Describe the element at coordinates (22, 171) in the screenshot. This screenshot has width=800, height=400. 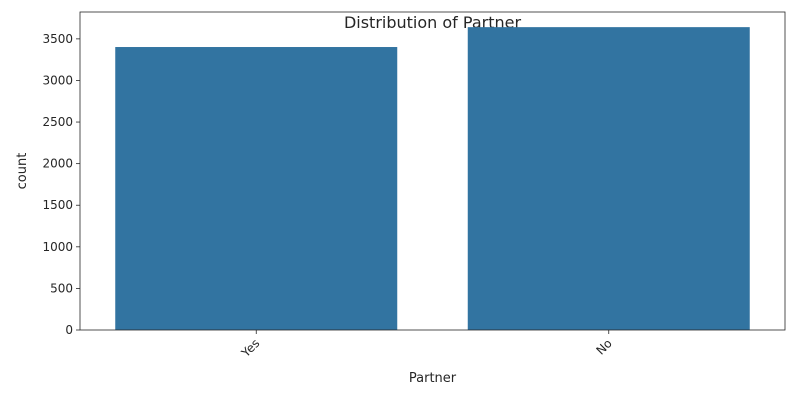
I see `y-axis-label: count` at that location.